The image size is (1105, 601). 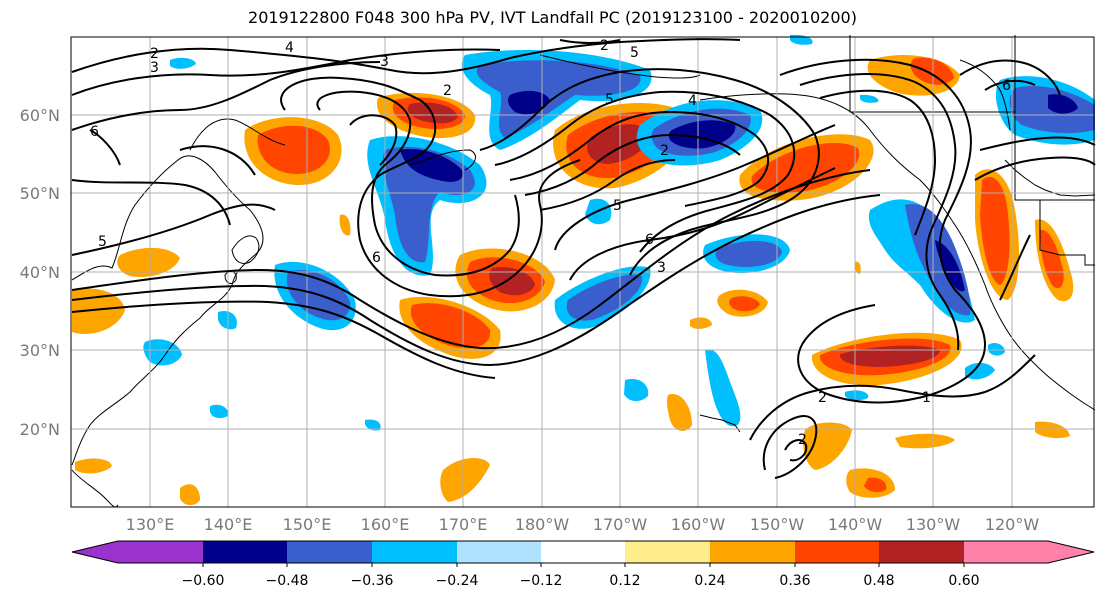 I want to click on lon-label: 120°W, so click(x=1012, y=524).